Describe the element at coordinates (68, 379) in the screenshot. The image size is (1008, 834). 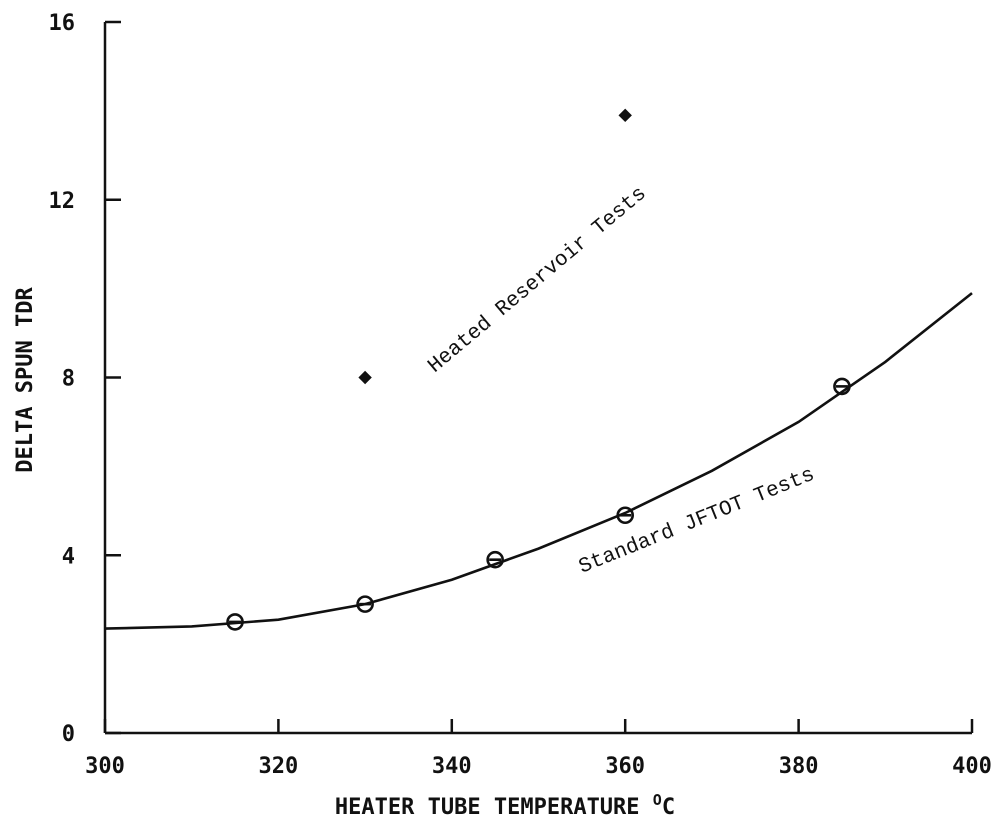
I see `y-tick-label: 8` at that location.